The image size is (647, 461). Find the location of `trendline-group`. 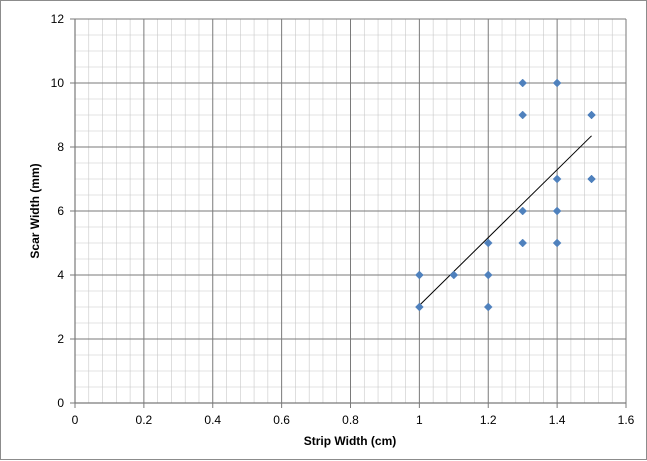

trendline-group is located at coordinates (505, 220).